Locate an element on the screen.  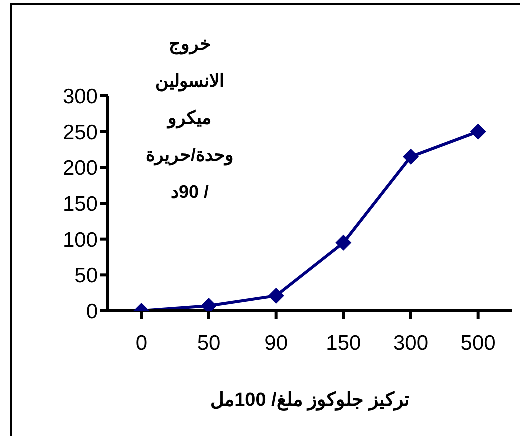
y-tick-label: 150 is located at coordinates (80, 204).